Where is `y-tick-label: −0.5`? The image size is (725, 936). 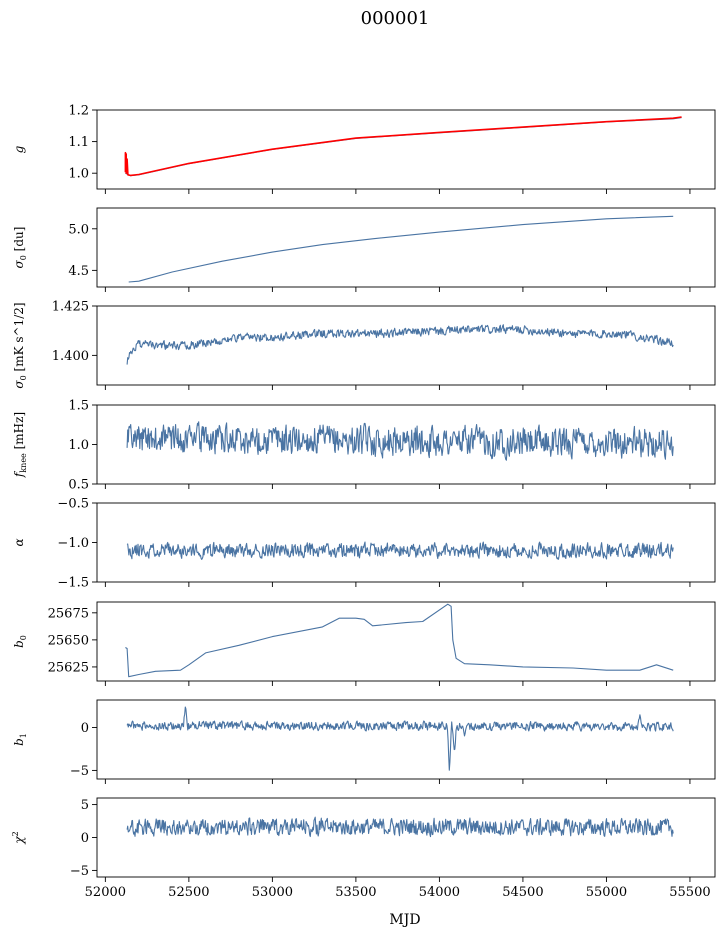 y-tick-label: −0.5 is located at coordinates (73, 504).